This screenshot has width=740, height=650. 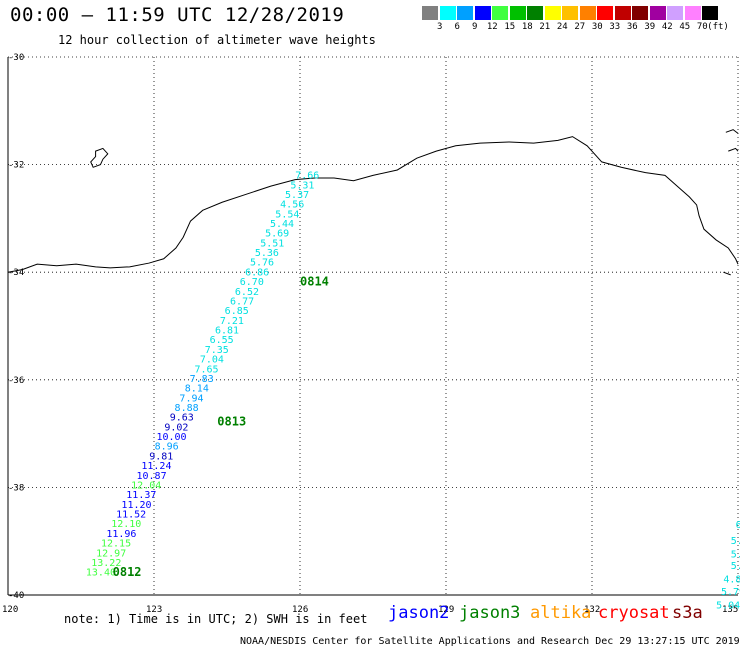 I want to click on lon-tick-label: 129, so click(x=446, y=610).